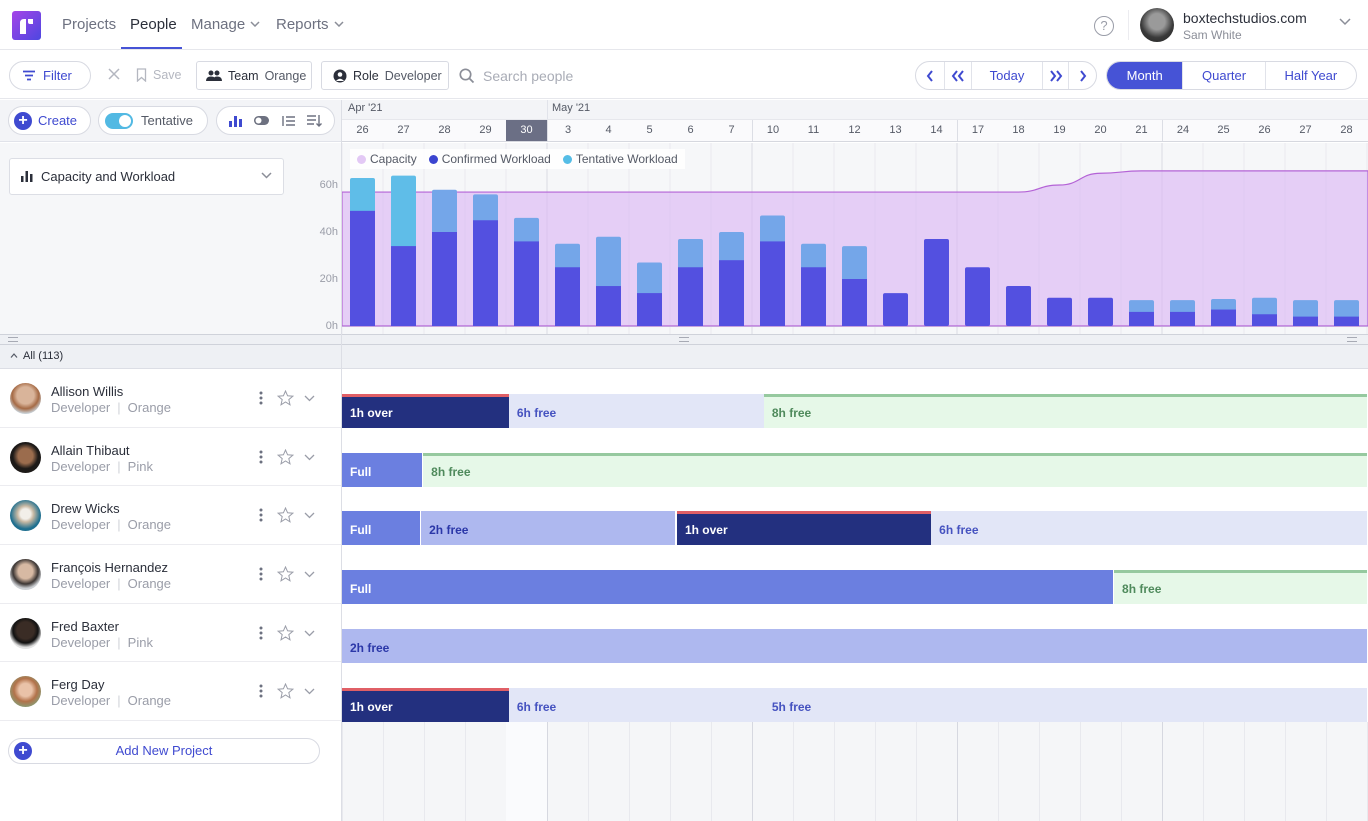  What do you see at coordinates (649, 130) in the screenshot?
I see `day-header: 5` at bounding box center [649, 130].